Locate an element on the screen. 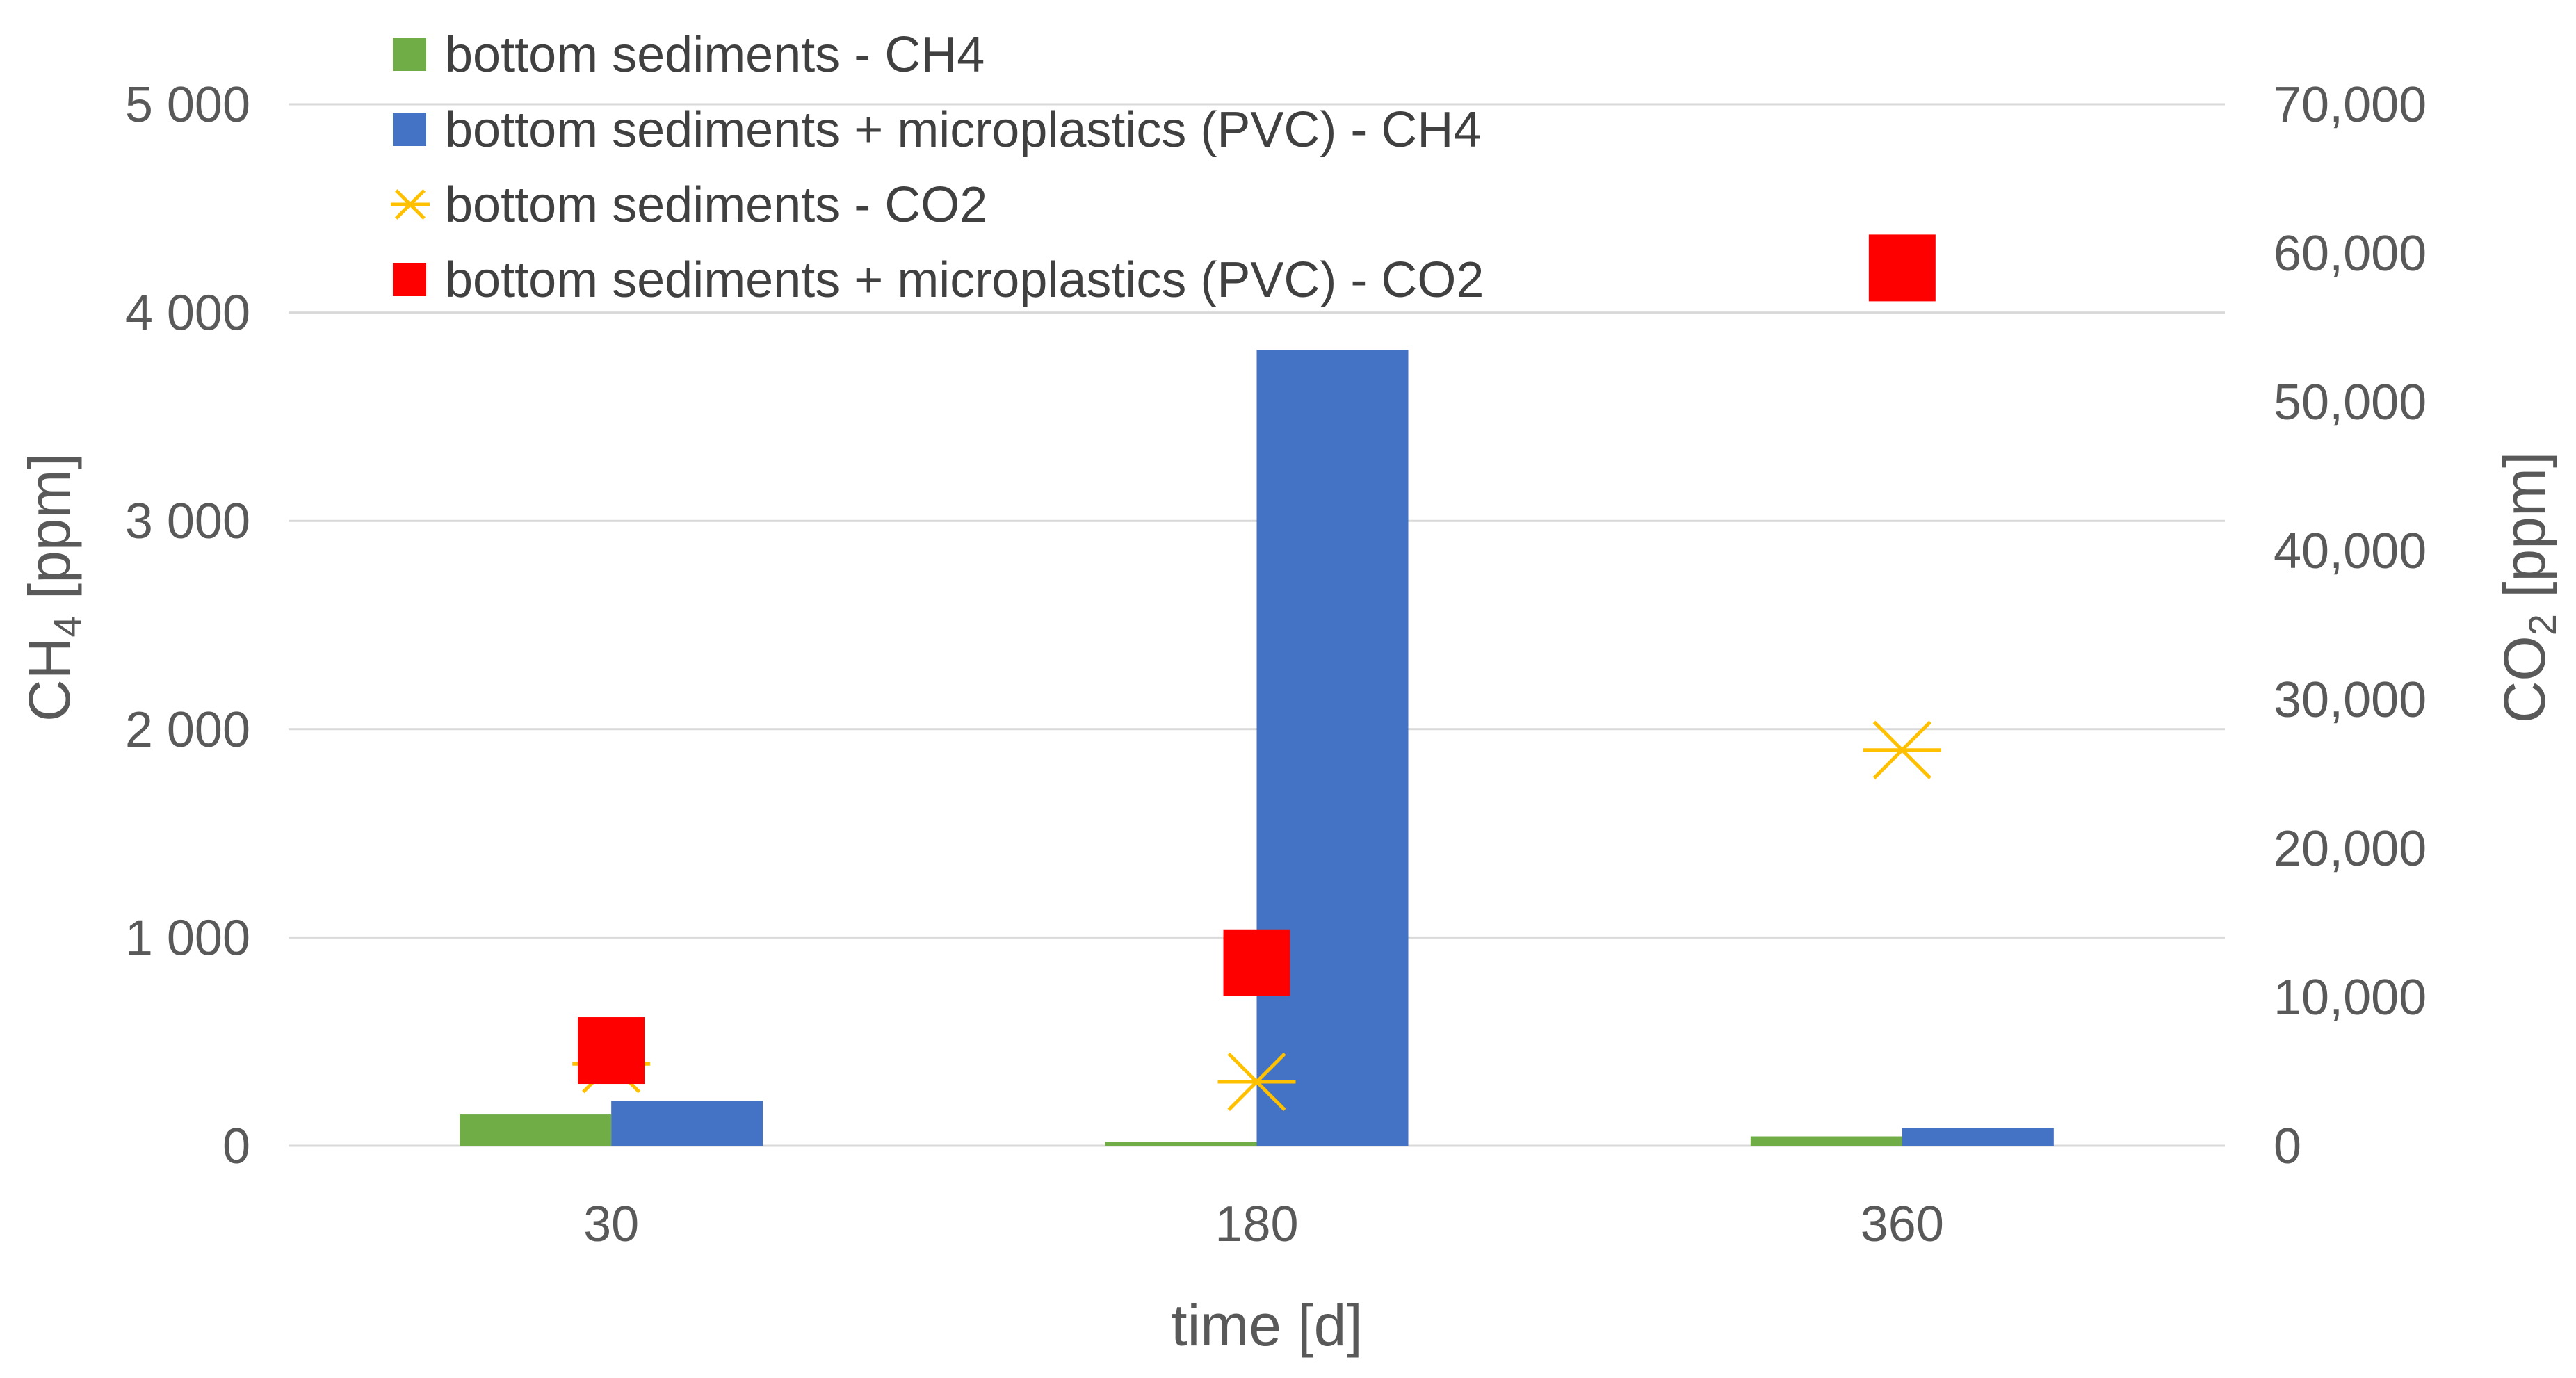  legend-item-2-label: bottom sediments - CO2 is located at coordinates (716, 205).